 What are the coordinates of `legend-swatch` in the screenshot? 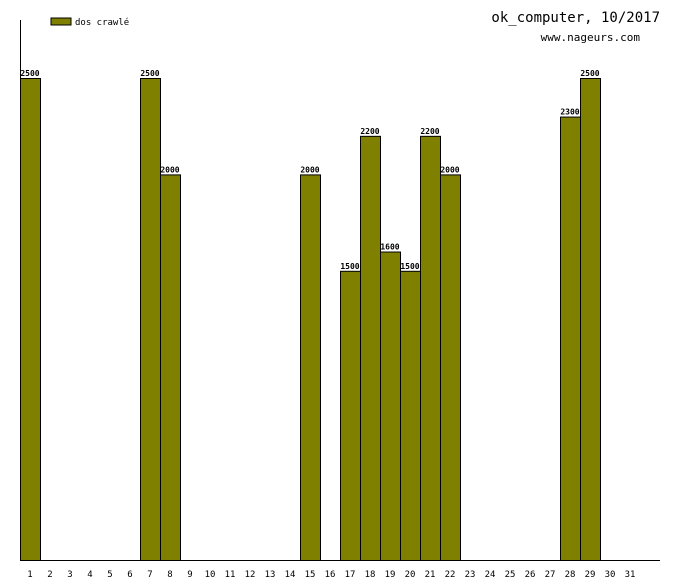 It's located at (61, 21).